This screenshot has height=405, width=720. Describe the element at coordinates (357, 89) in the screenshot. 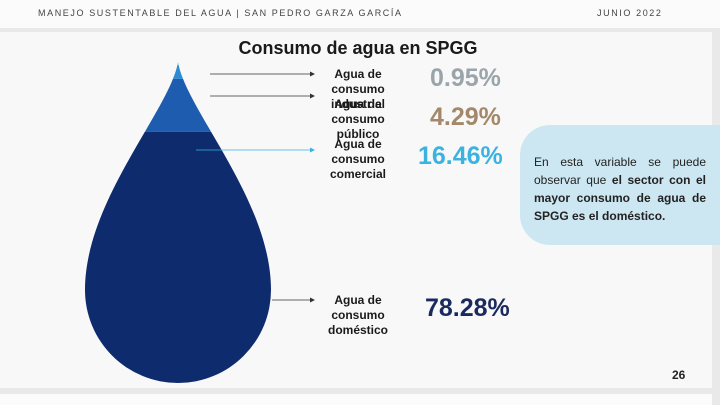

I see `category-label: Agua de consumo industrial` at that location.